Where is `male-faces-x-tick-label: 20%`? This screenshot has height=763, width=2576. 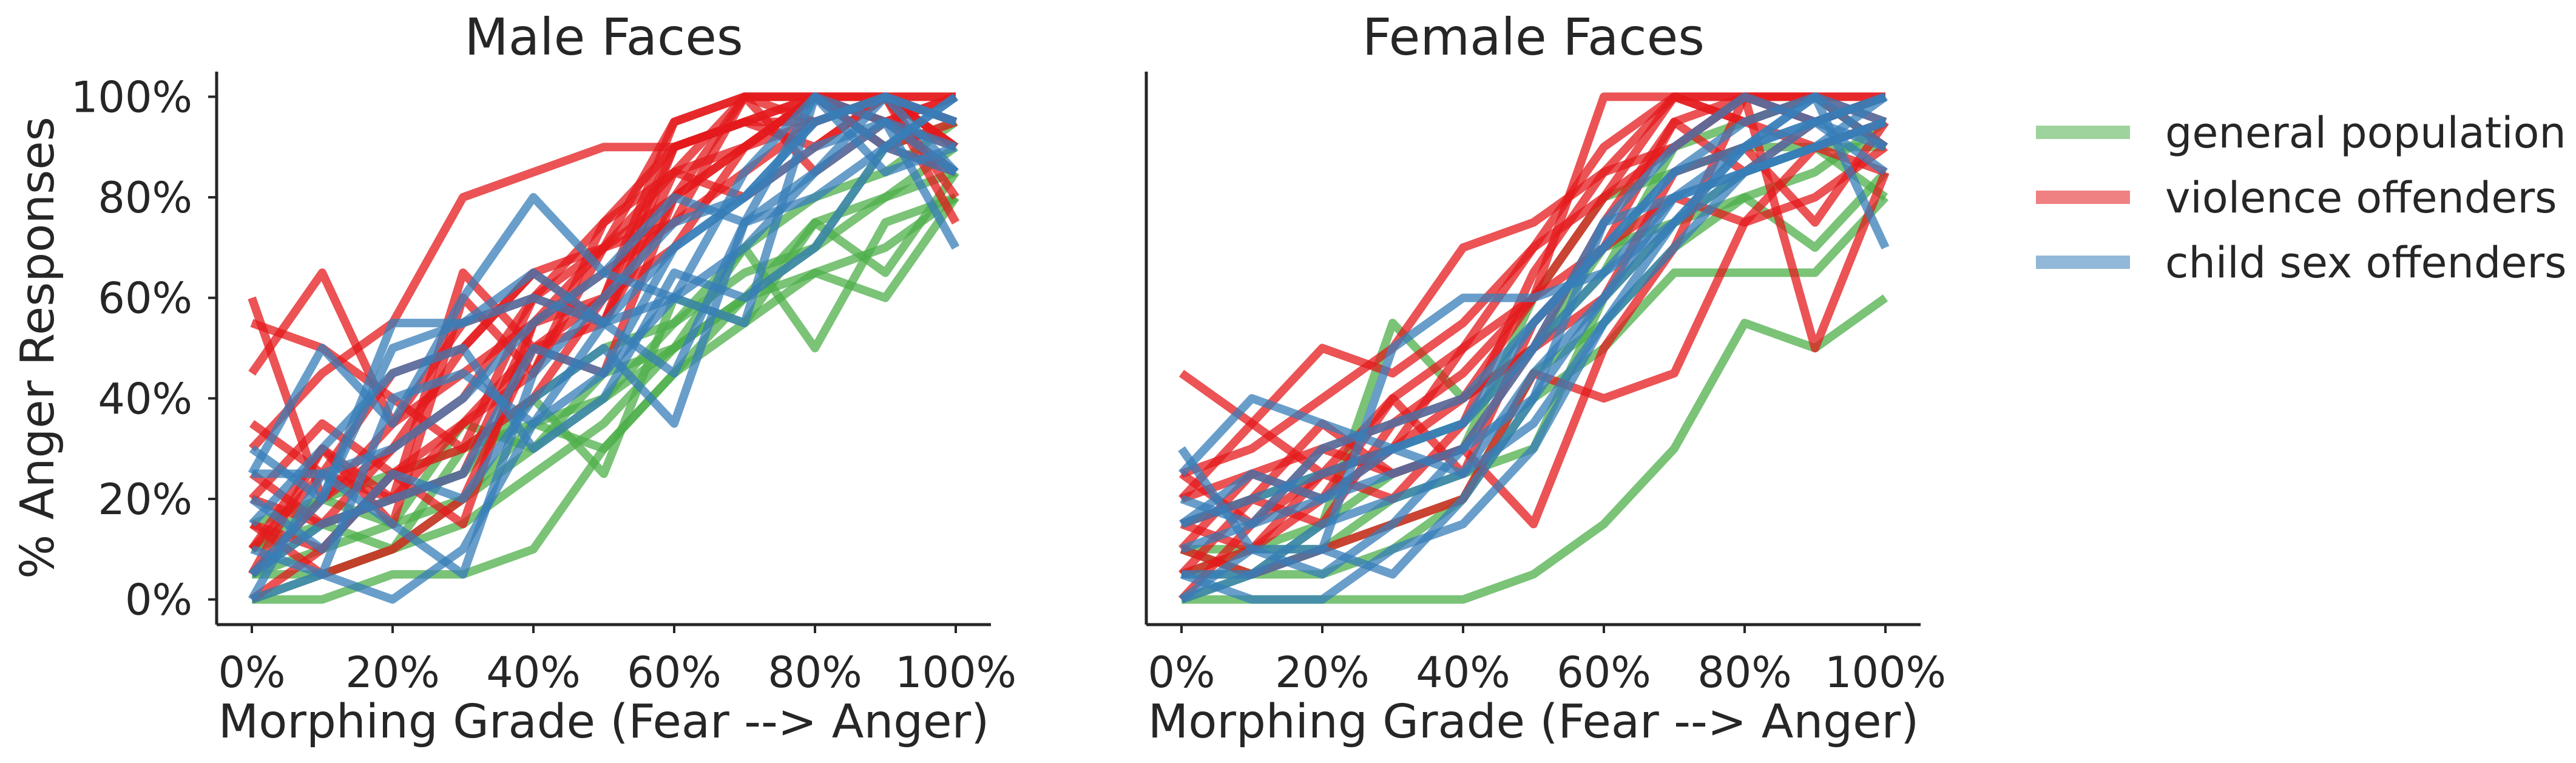
male-faces-x-tick-label: 20% is located at coordinates (392, 672).